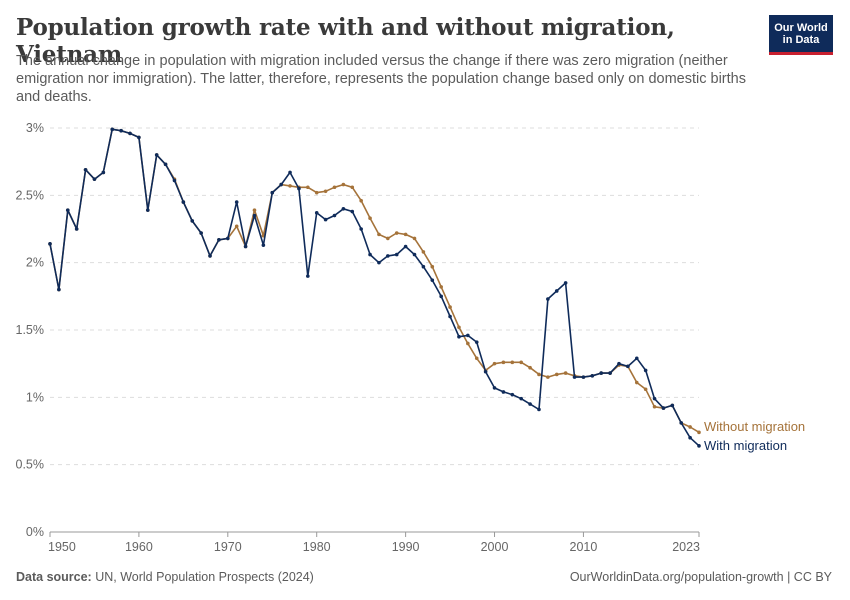  Describe the element at coordinates (801, 39) in the screenshot. I see `logo-line-2: in Data` at that location.